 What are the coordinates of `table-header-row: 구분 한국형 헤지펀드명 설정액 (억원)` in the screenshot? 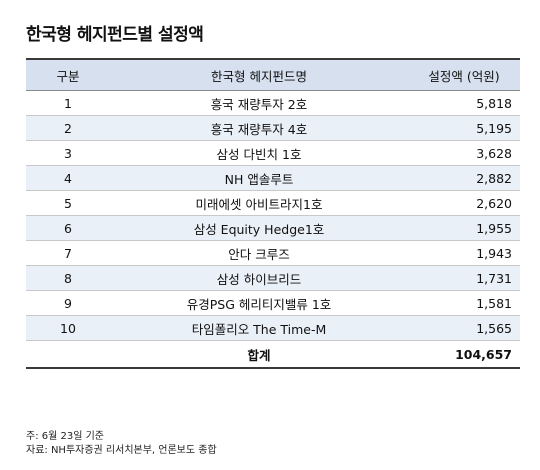 It's located at (273, 74).